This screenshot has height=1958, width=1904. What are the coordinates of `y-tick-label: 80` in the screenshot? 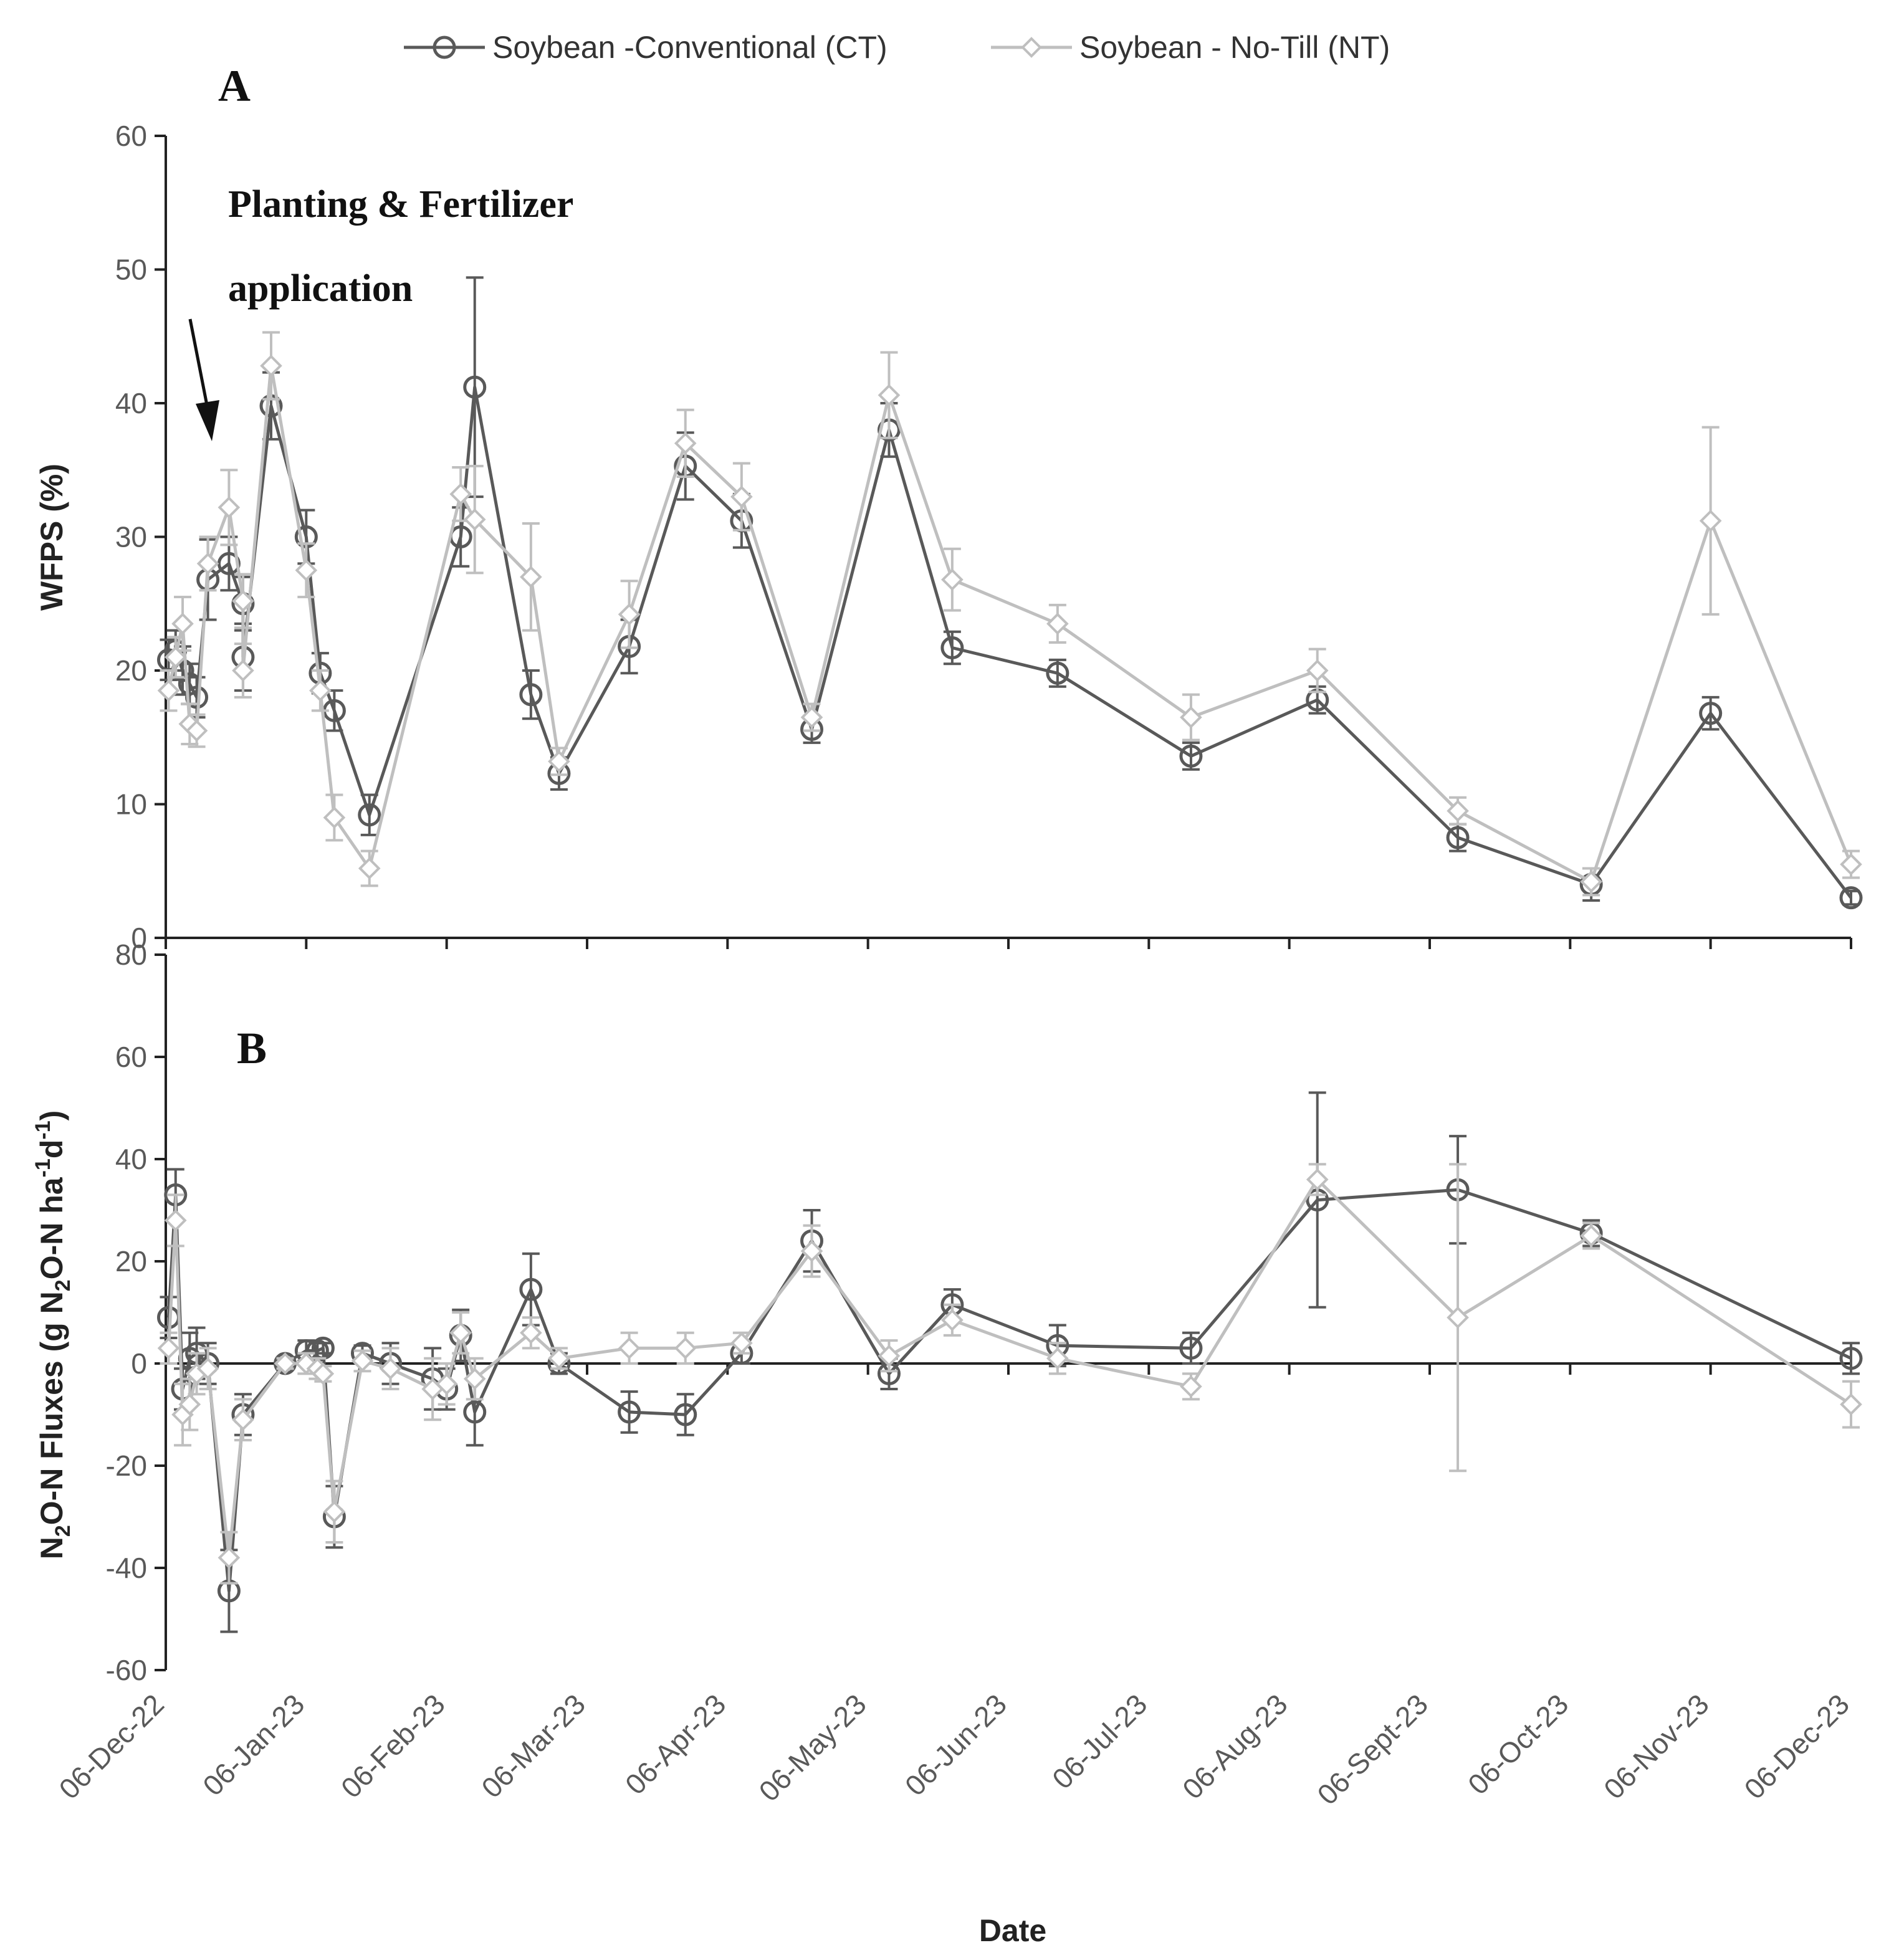 It's located at (131, 955).